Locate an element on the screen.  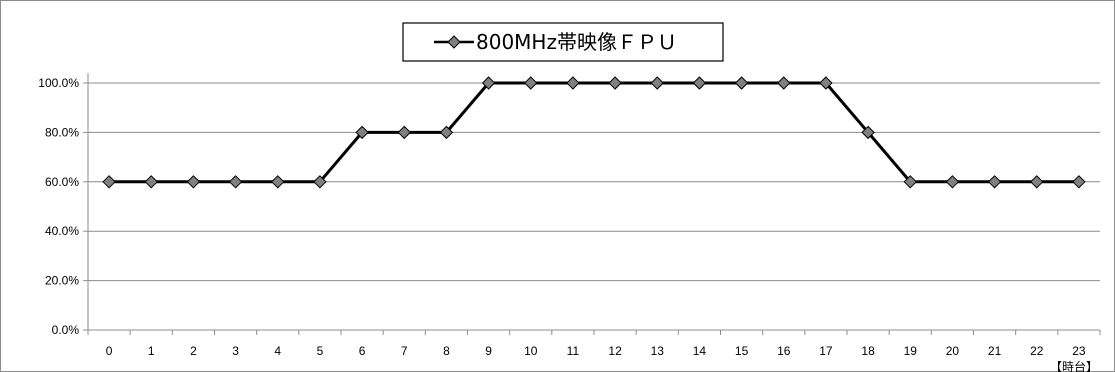
x-tick-label: 5 is located at coordinates (320, 351).